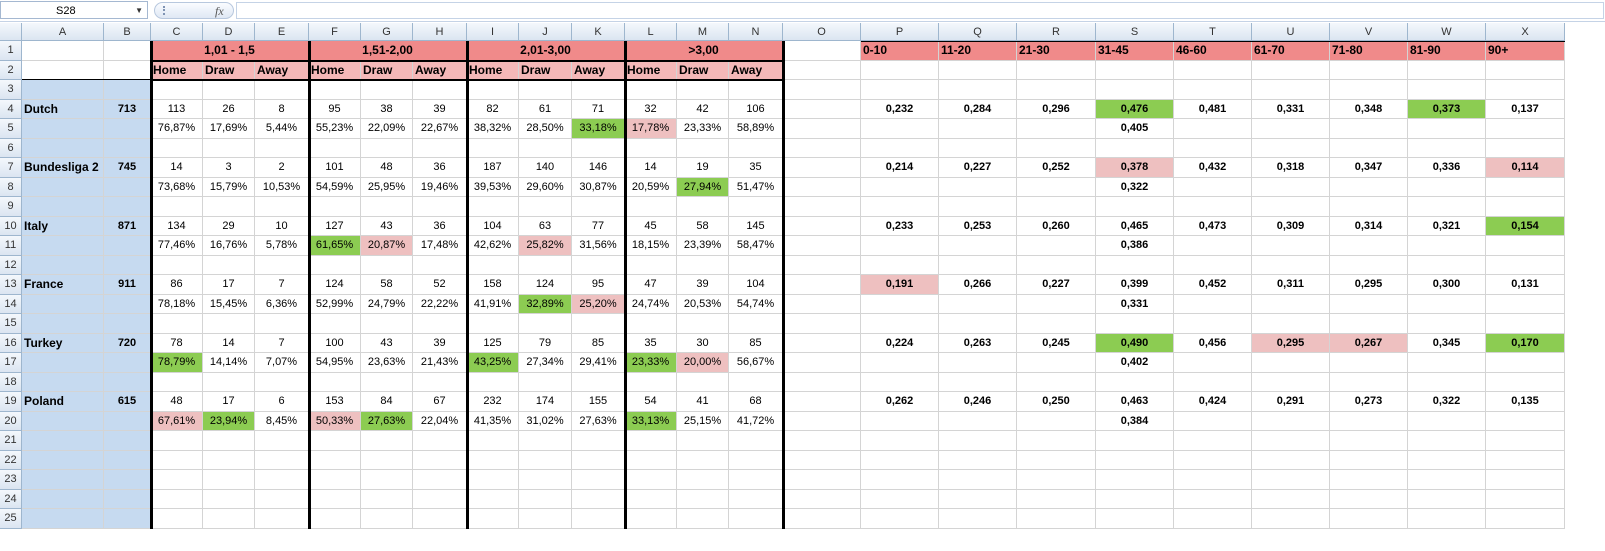 The image size is (1605, 551). What do you see at coordinates (651, 32) in the screenshot?
I see `column-header-l: L` at bounding box center [651, 32].